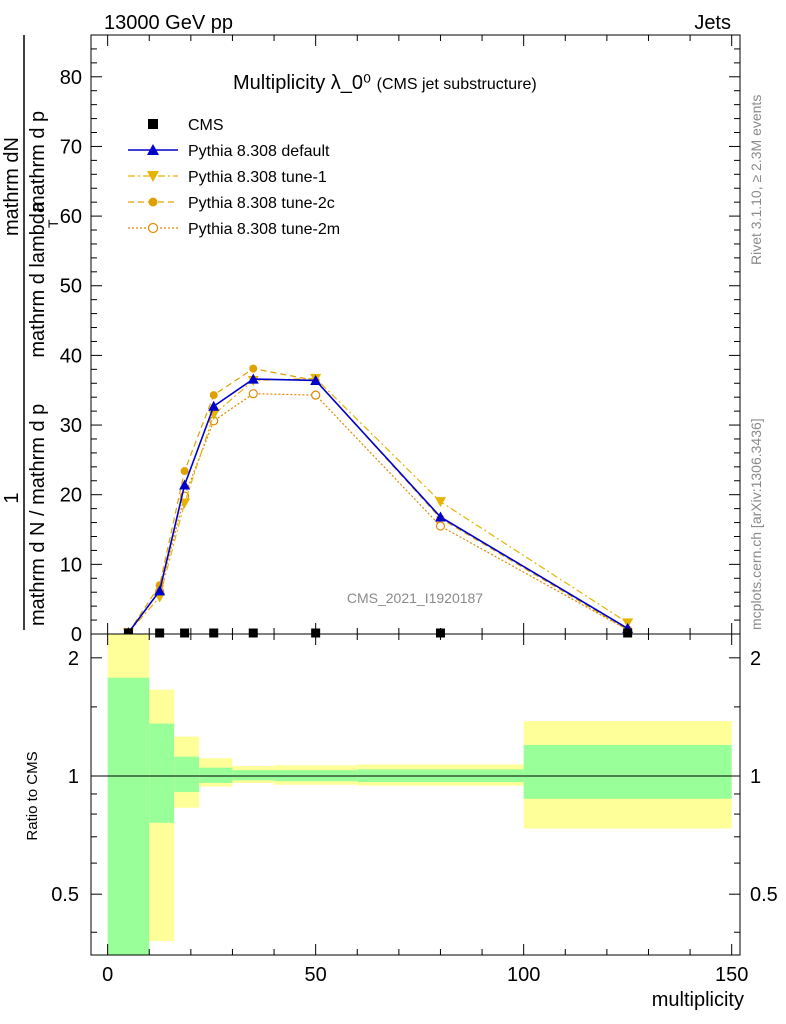  What do you see at coordinates (756, 180) in the screenshot?
I see `rivet-version-text: Rivet 3.1.10, ≥ 2.3M events` at bounding box center [756, 180].